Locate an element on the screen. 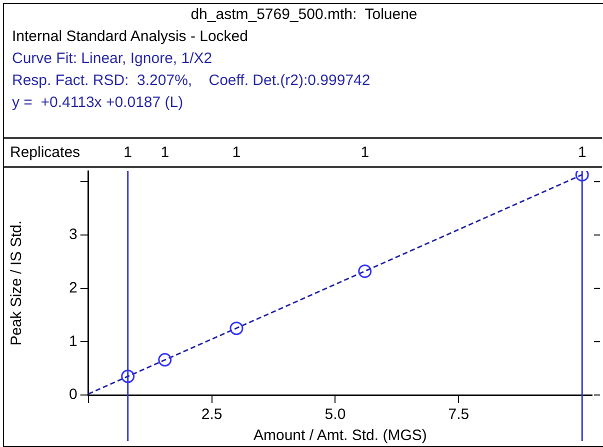  chart-title: dh_astm_5769_500.mth: Toluene is located at coordinates (304, 15).